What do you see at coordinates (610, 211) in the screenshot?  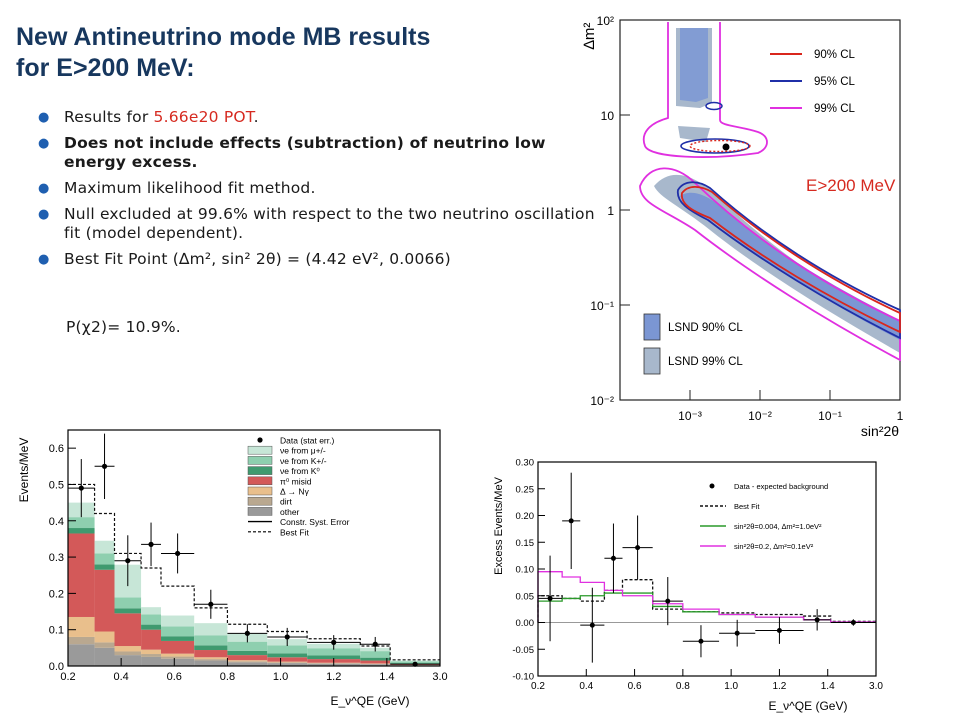 I see `contour-ytick-label: 1` at bounding box center [610, 211].